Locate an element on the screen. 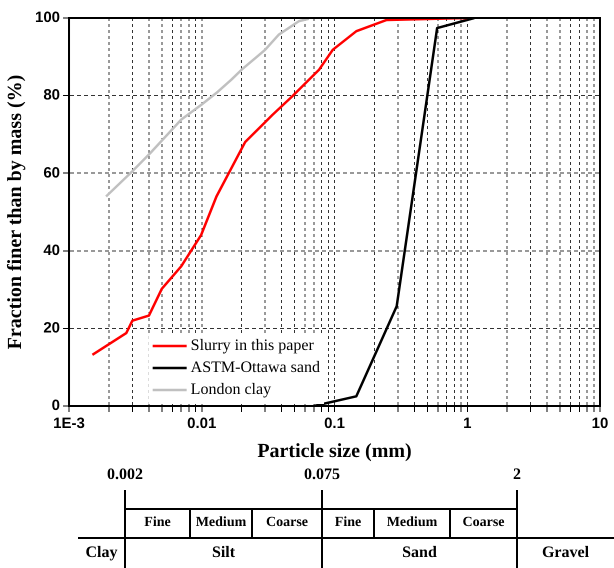 This screenshot has height=568, width=614. x-axis-title: Particle size (mm) is located at coordinates (334, 451).